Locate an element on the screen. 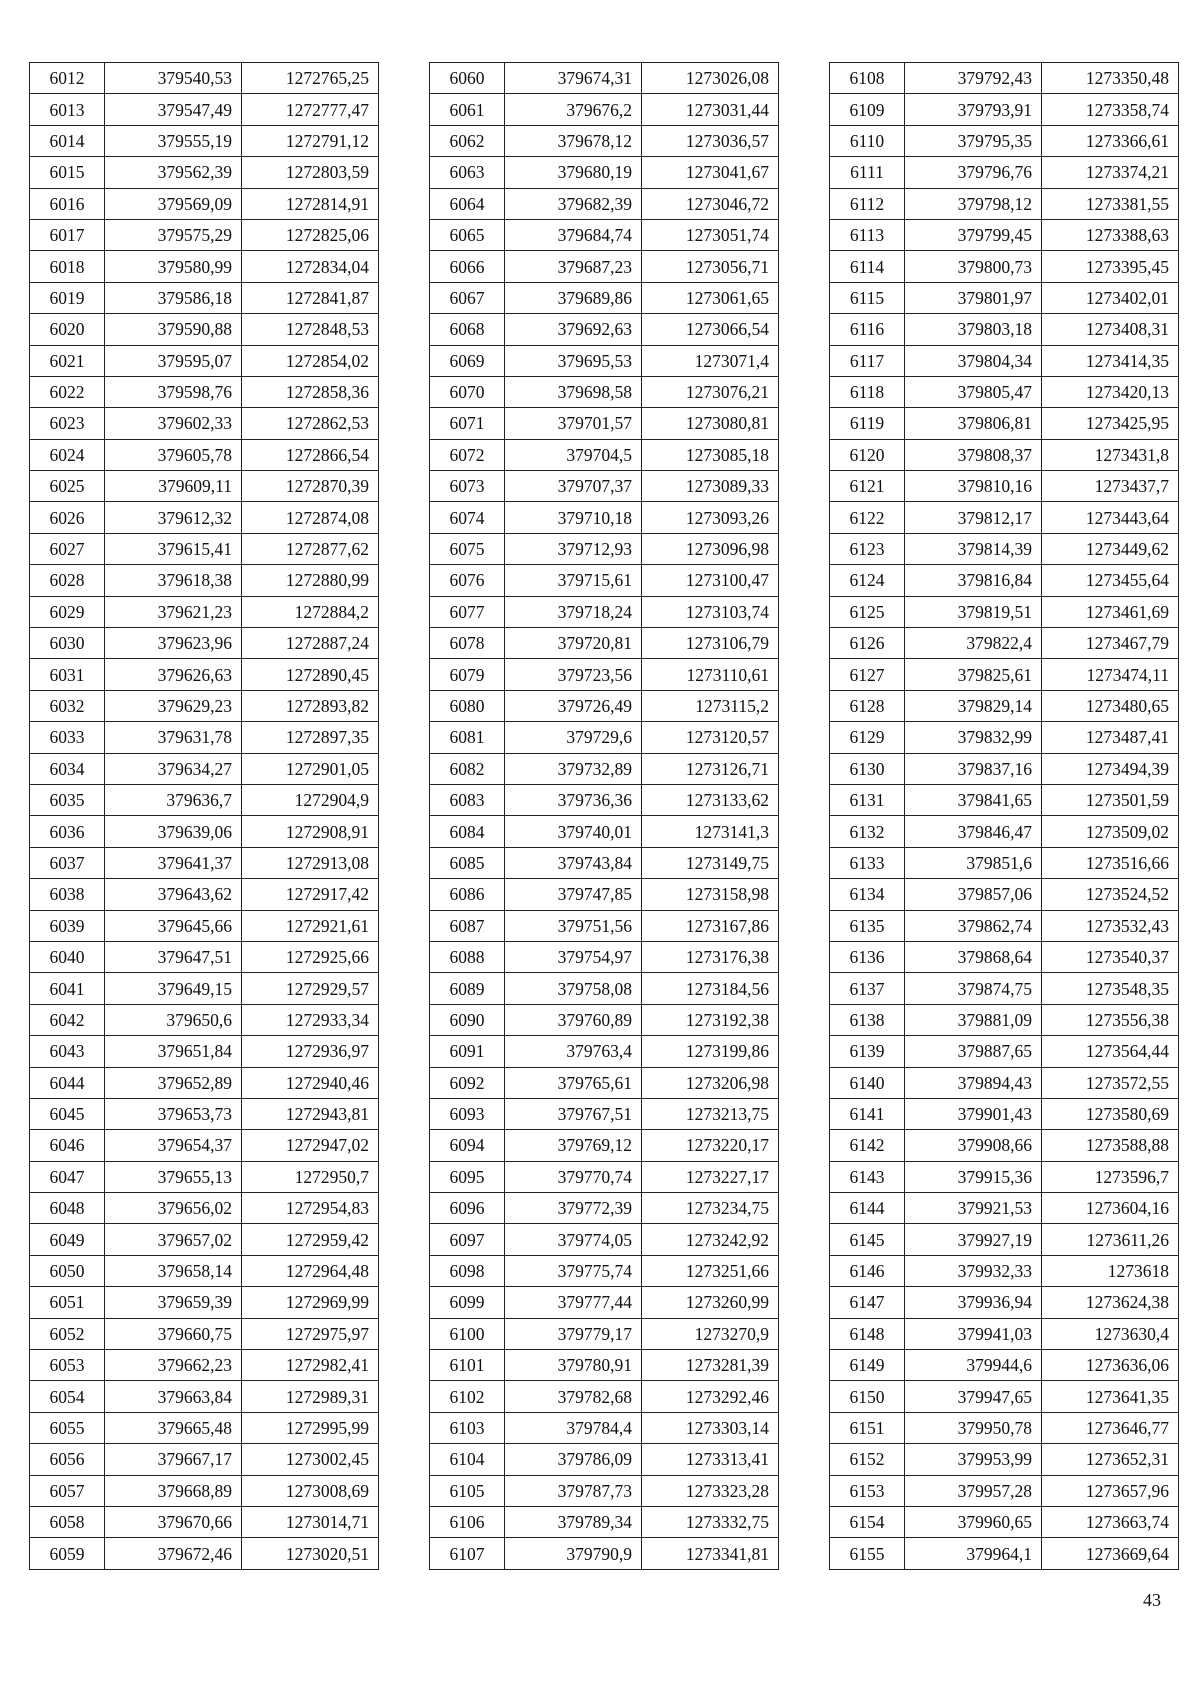  x-coordinate-cell: 379641,37 is located at coordinates (173, 863).